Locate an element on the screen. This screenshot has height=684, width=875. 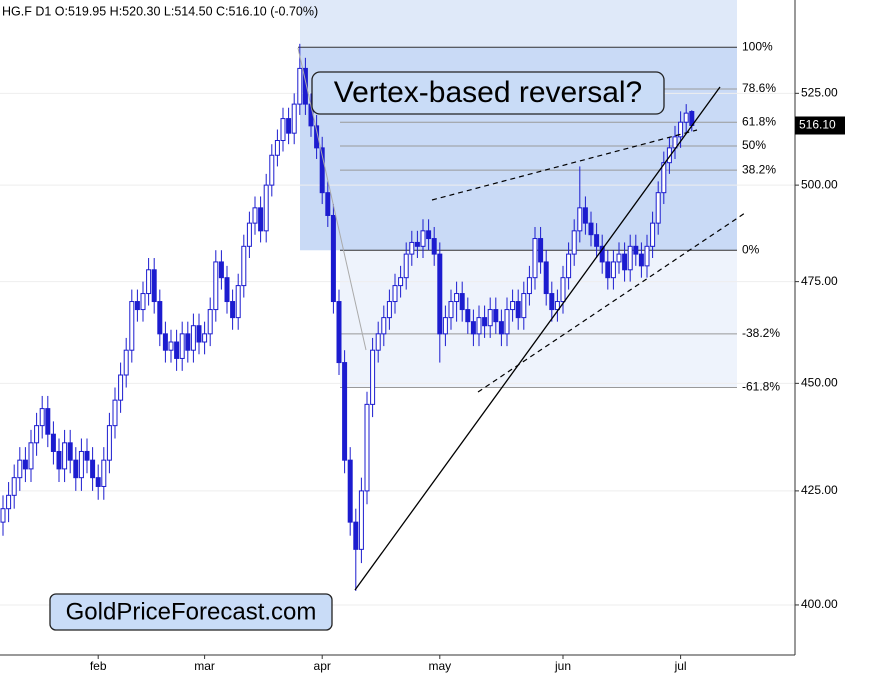
y-tick-label: 425.00 is located at coordinates (819, 490).